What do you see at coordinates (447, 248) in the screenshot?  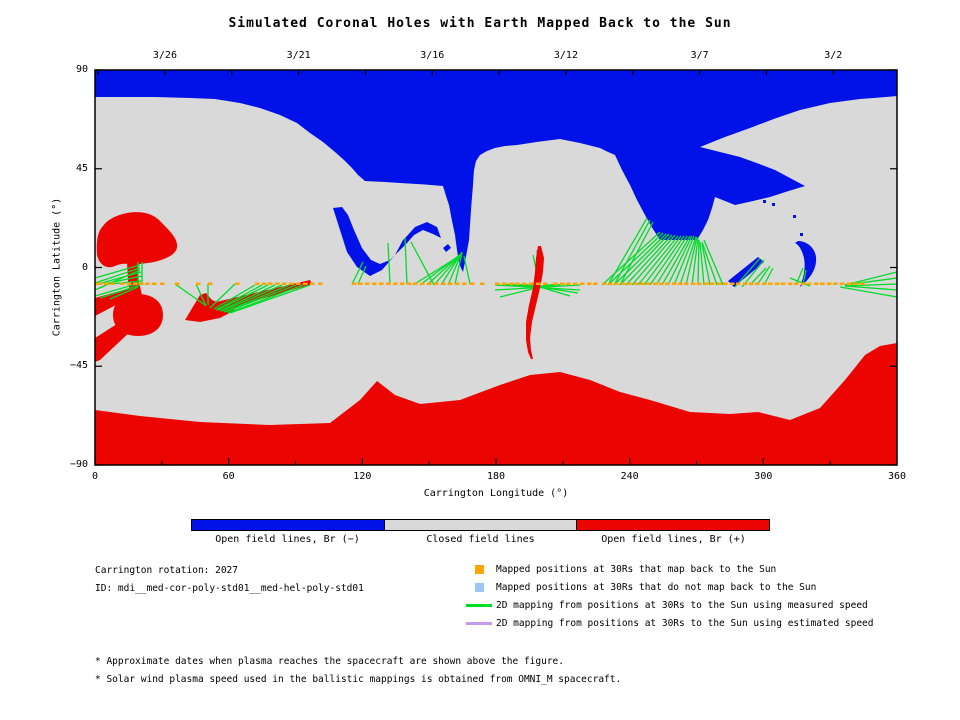 I see `region-blue-dash` at bounding box center [447, 248].